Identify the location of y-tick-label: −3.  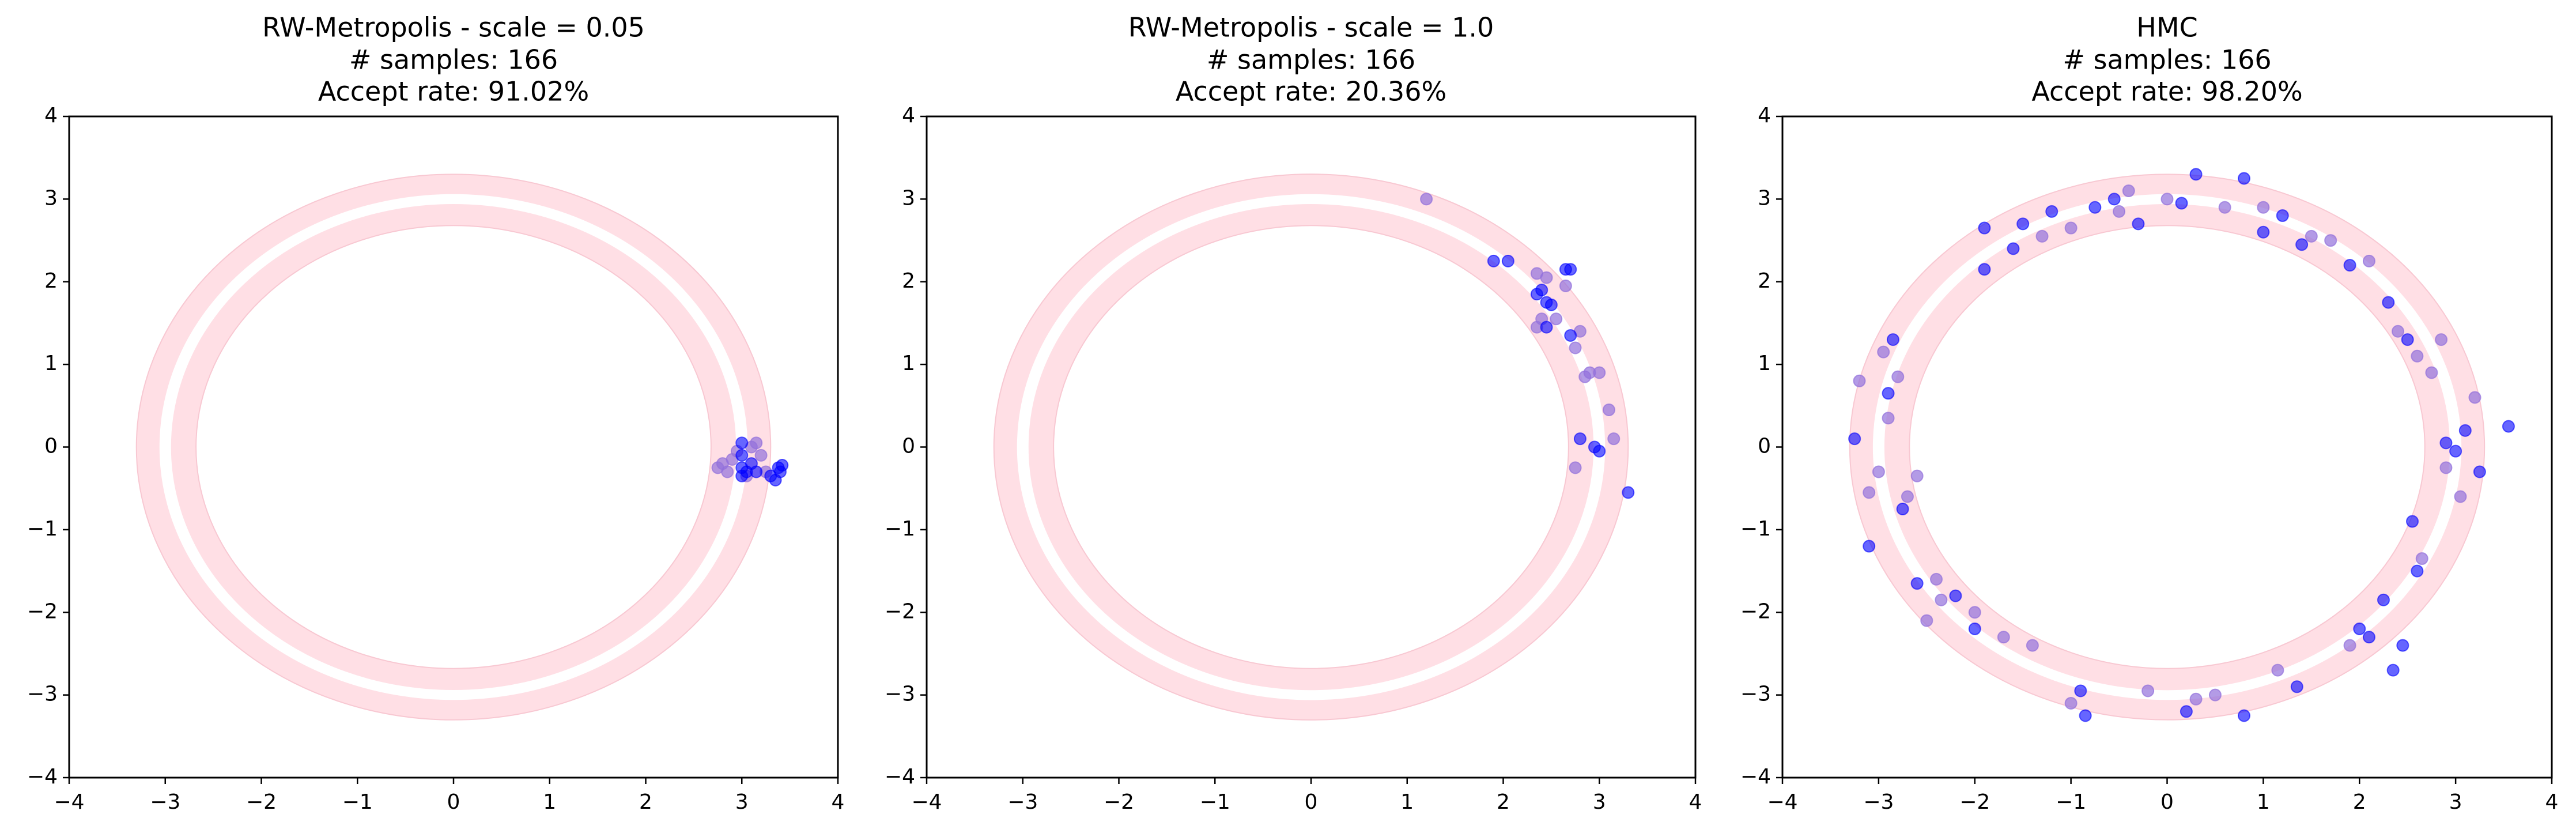
(900, 694).